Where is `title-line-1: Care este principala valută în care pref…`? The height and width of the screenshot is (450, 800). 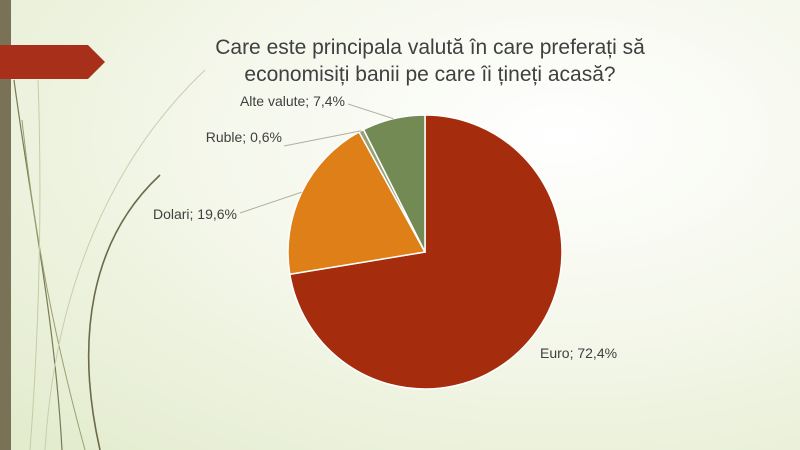 title-line-1: Care este principala valută în care pref… is located at coordinates (430, 47).